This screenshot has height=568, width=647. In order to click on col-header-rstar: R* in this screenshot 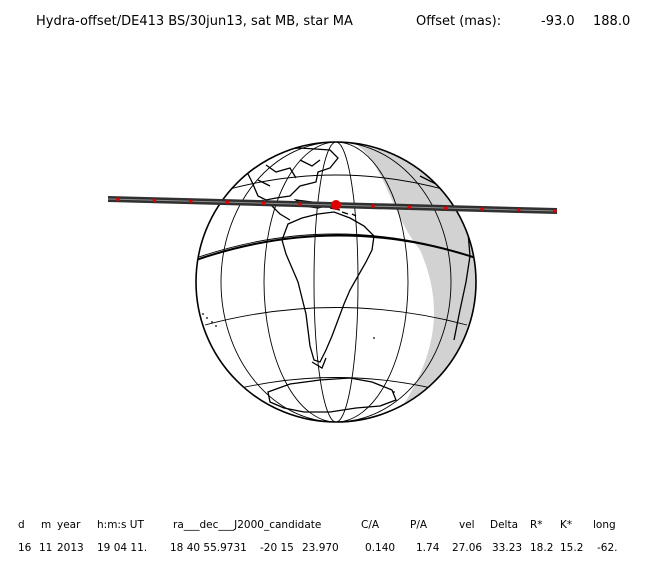, I will do `click(536, 525)`.